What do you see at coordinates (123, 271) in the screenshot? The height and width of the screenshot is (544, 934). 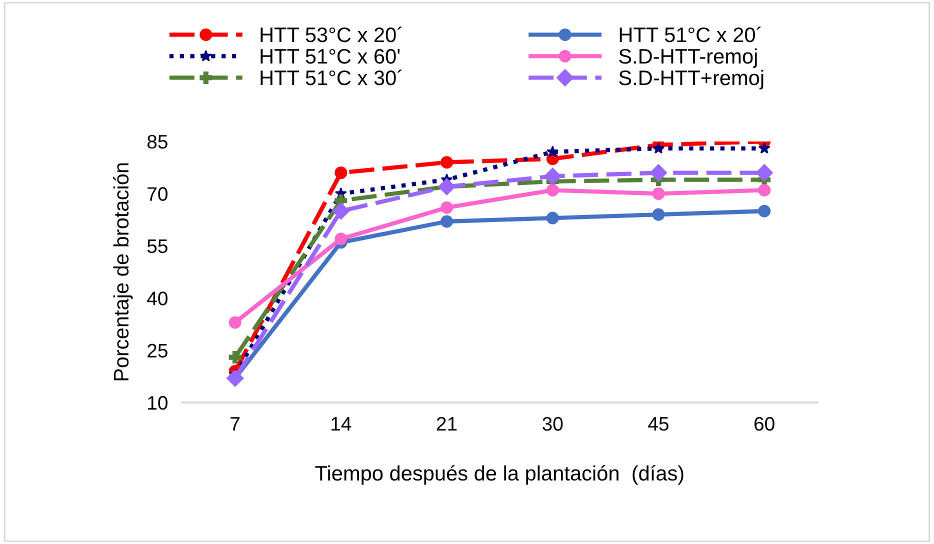 I see `y-axis-title: Porcentaje de brotación` at bounding box center [123, 271].